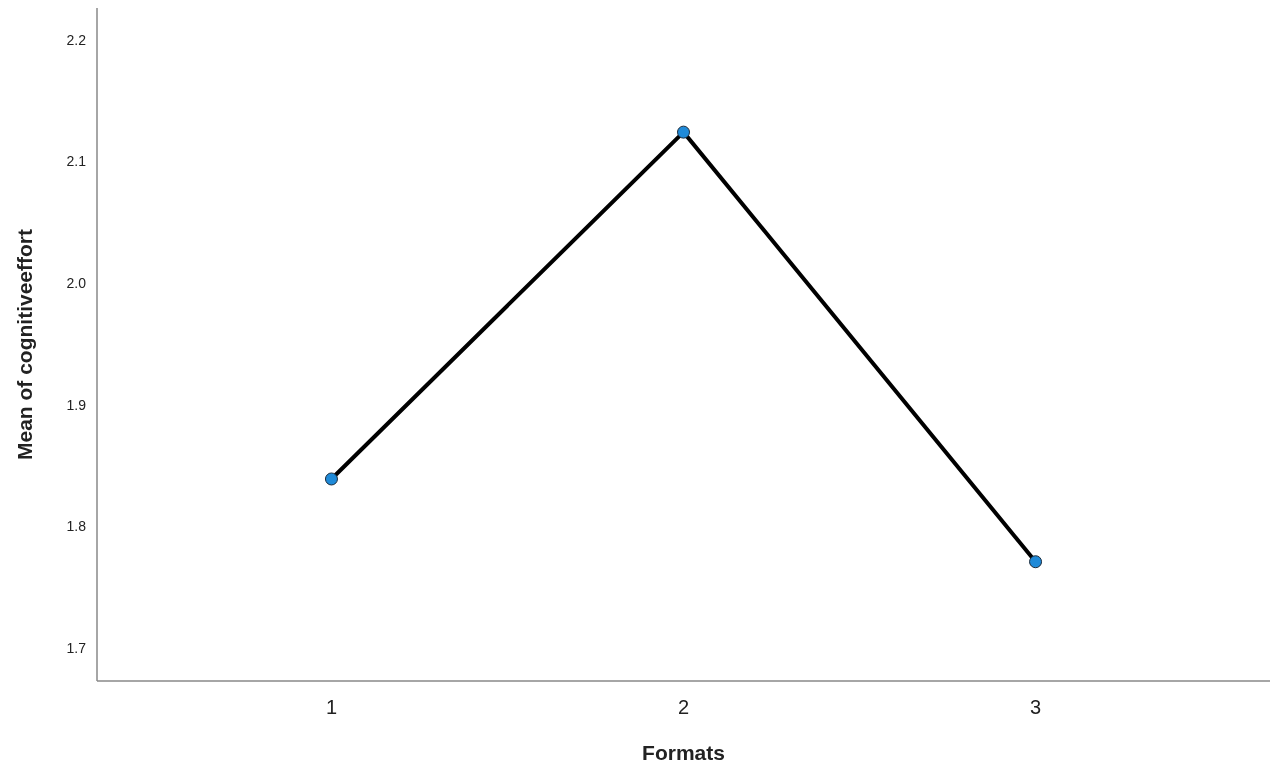 The width and height of the screenshot is (1279, 767). I want to click on y-tick-label: 1.9, so click(76, 404).